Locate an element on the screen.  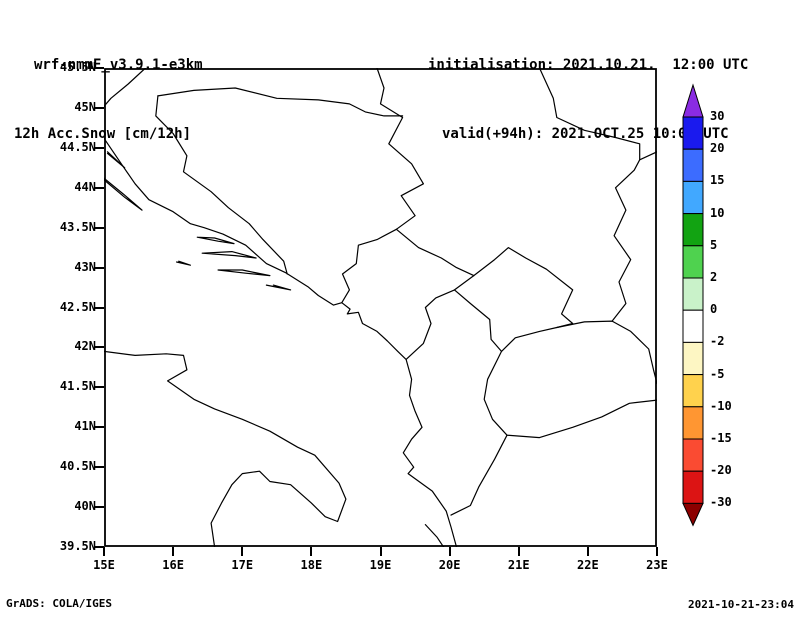
outline-island_vis is located at coordinates (183, 263).